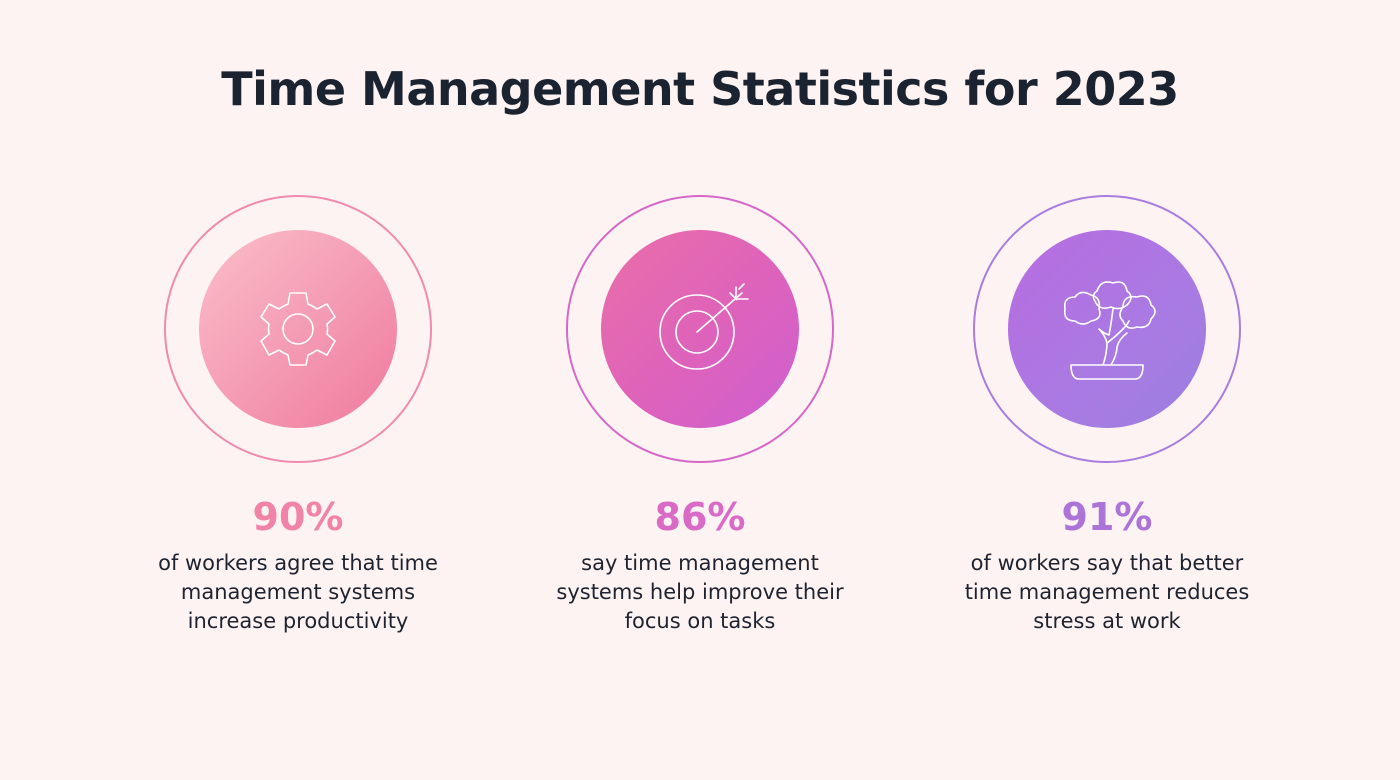 Image resolution: width=1400 pixels, height=780 pixels. I want to click on stat-value: 86%, so click(700, 517).